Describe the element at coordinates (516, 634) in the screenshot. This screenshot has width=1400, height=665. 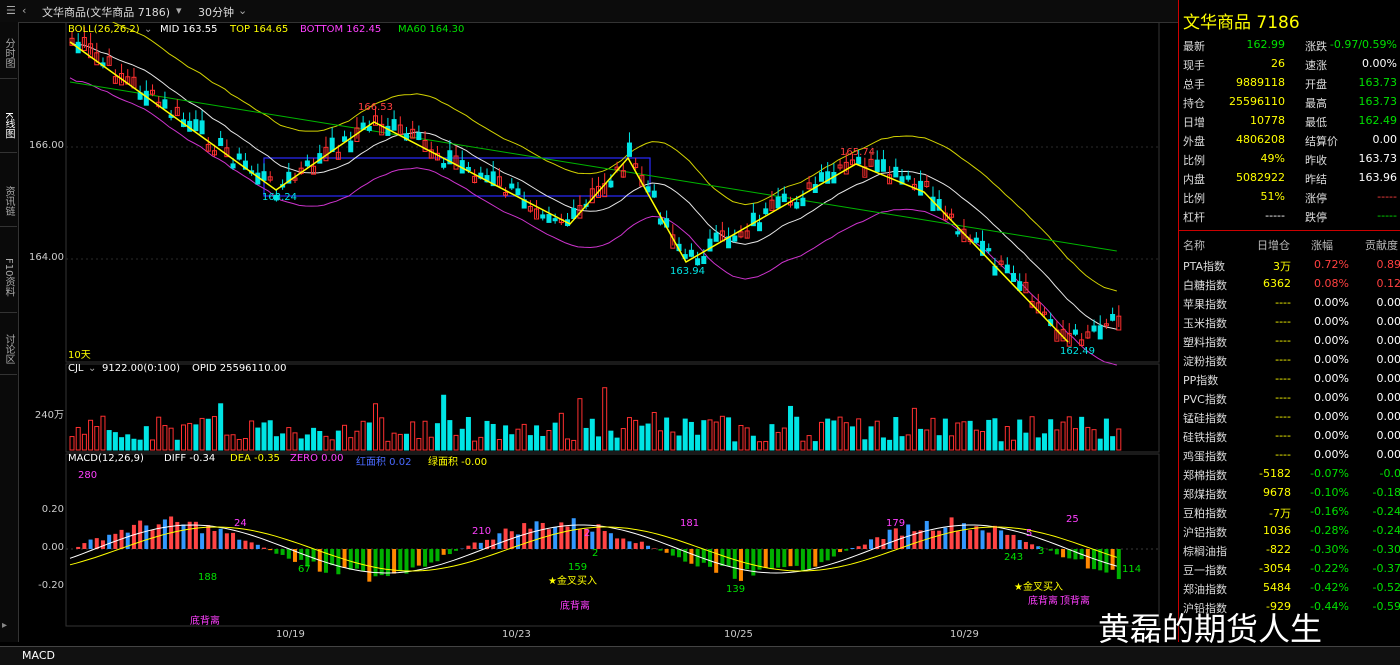
I see `x-date: 10/23` at that location.